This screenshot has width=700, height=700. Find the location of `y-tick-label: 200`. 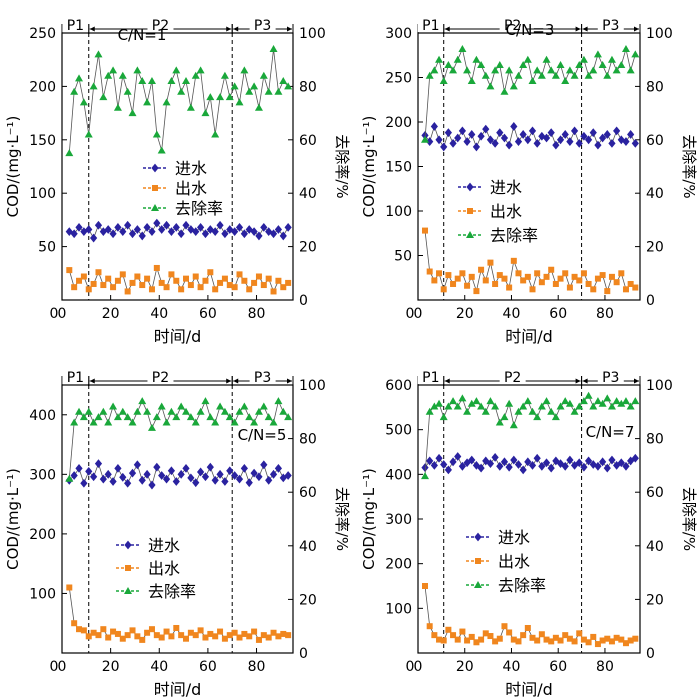

y-tick-label: 200 is located at coordinates (398, 565).